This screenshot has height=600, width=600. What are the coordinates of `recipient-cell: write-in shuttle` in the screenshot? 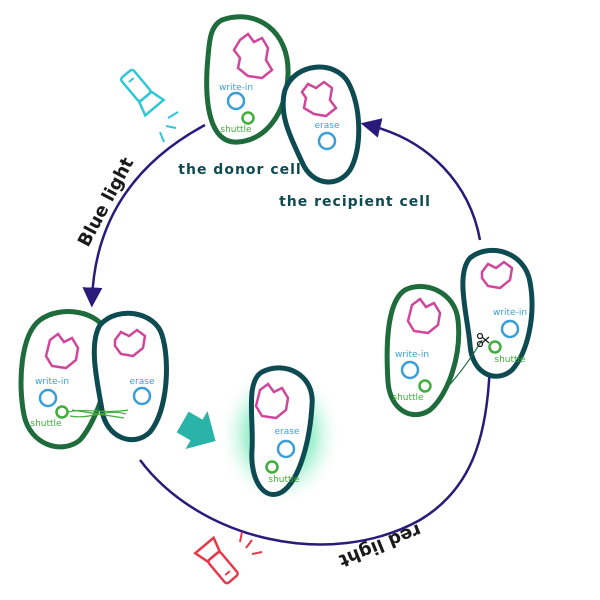 It's located at (497, 313).